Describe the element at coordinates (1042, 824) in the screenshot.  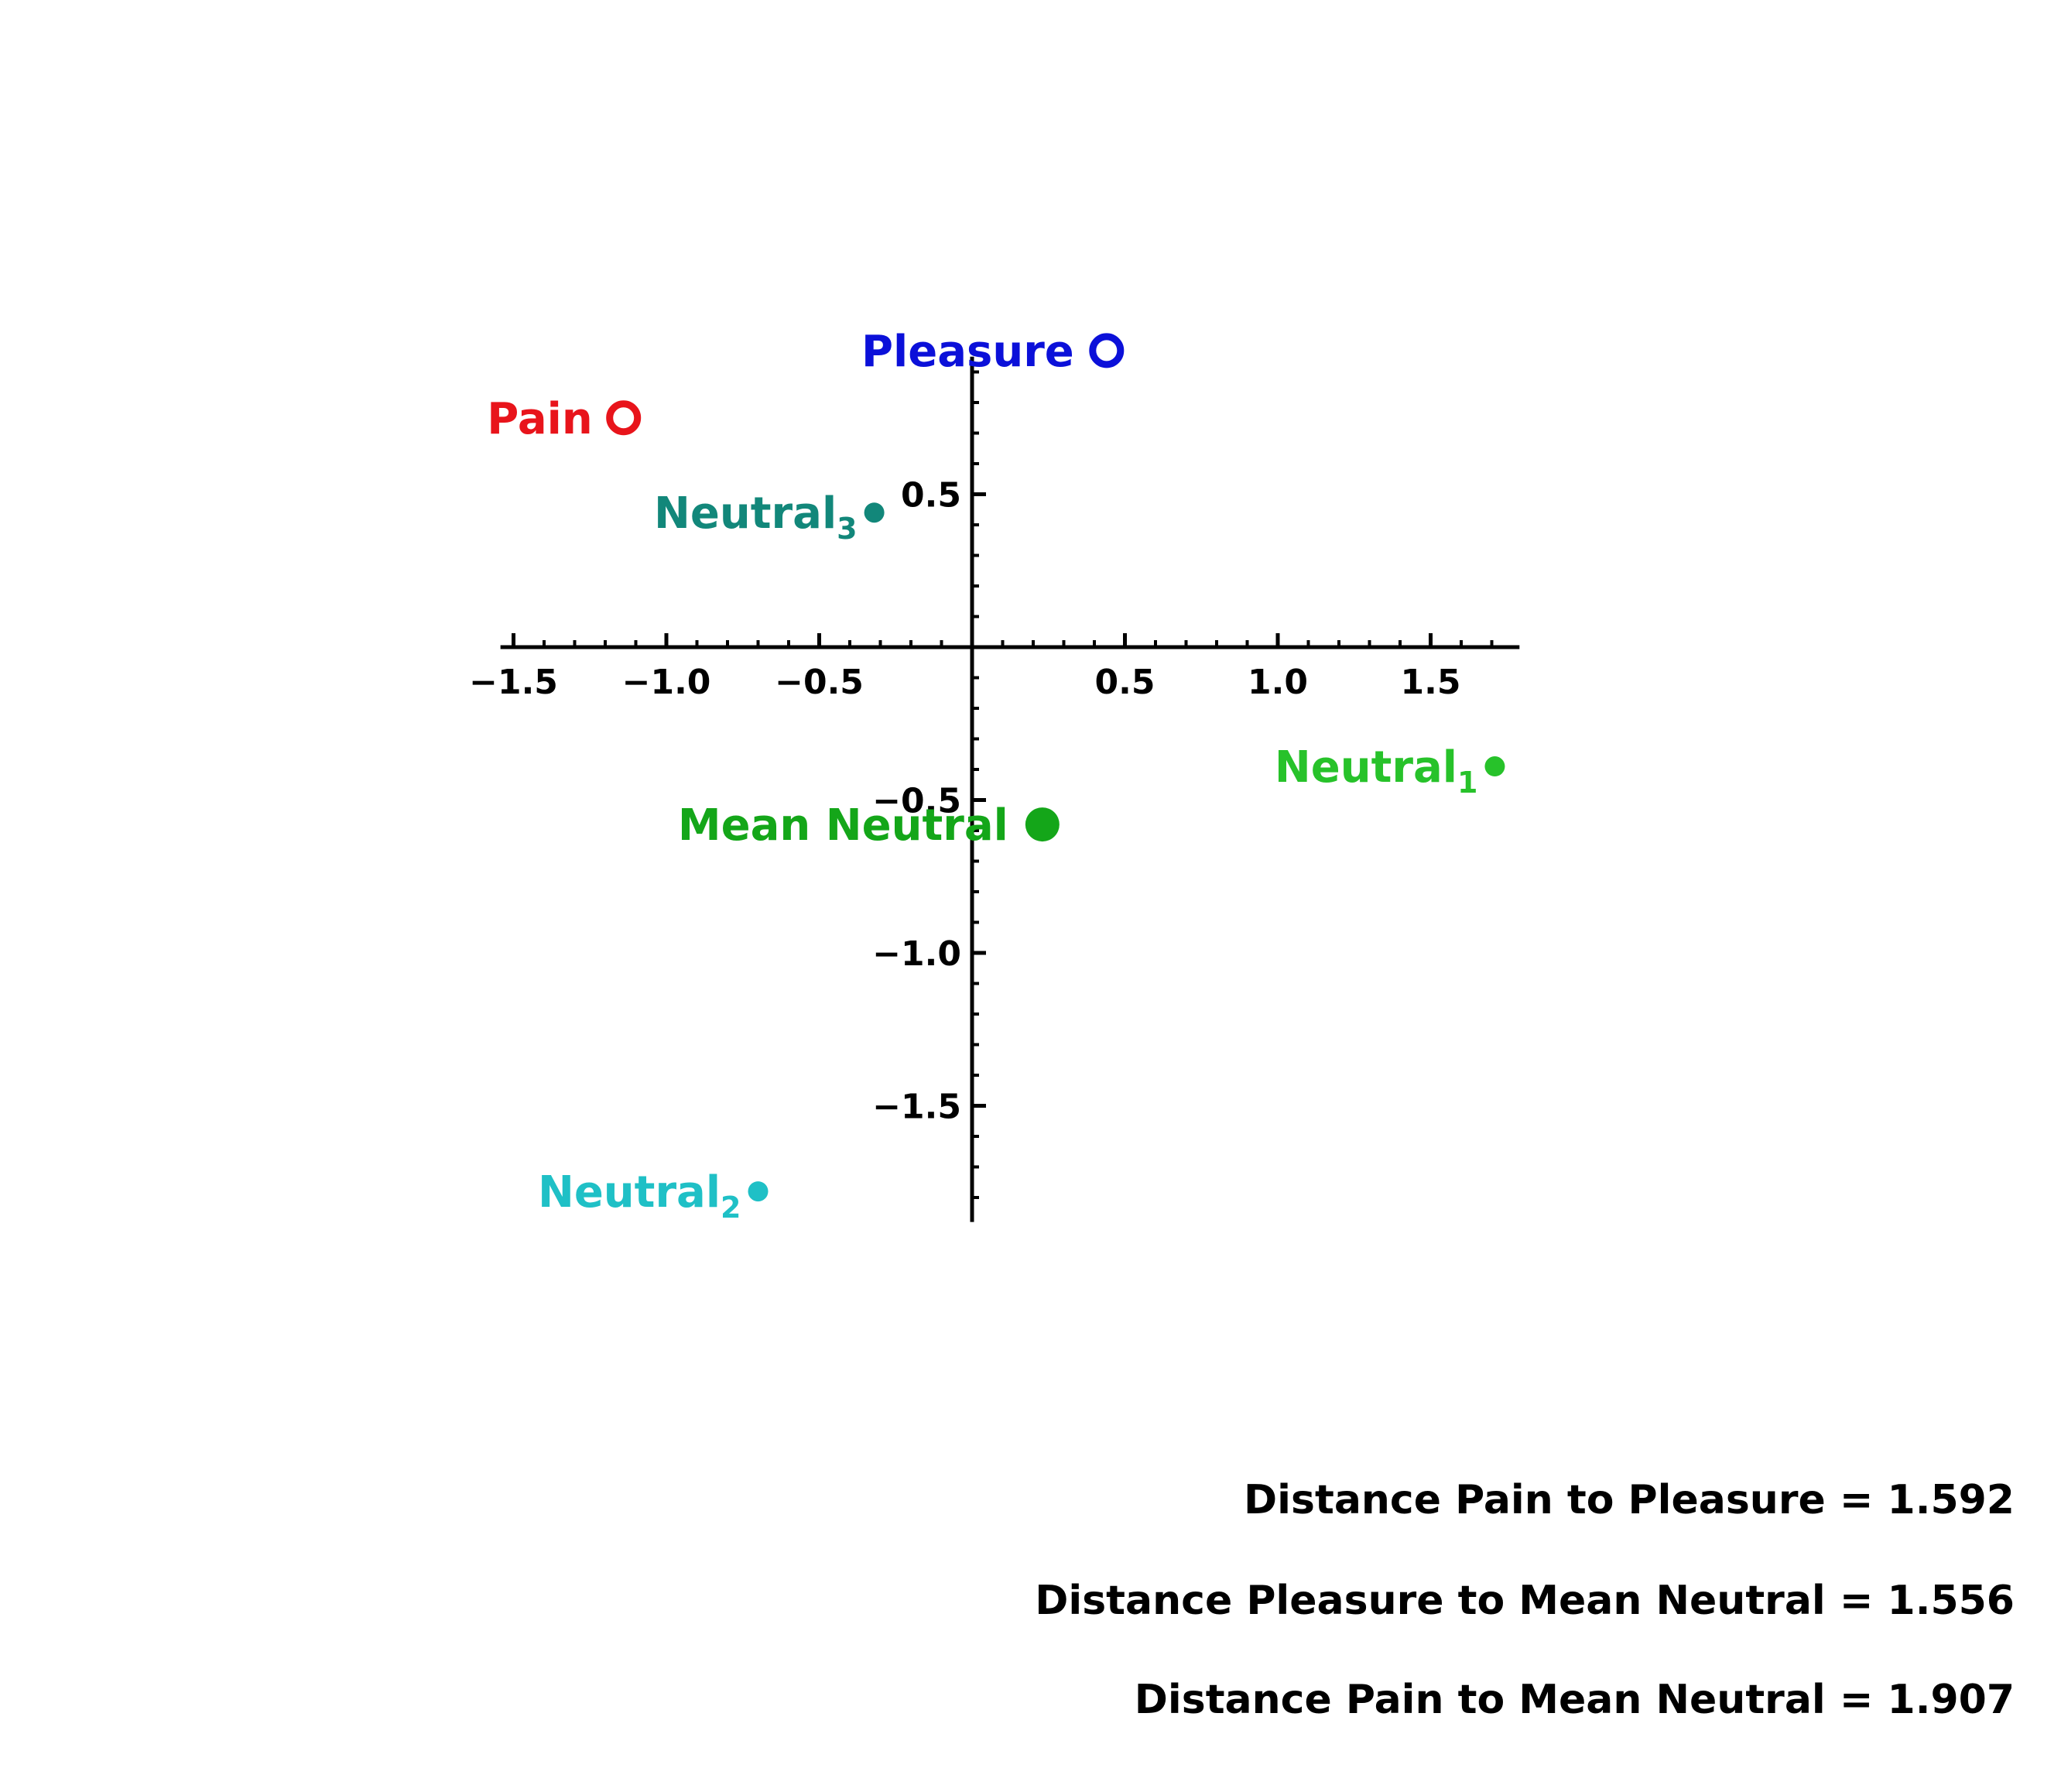
I see `mean-neutral-marker` at that location.